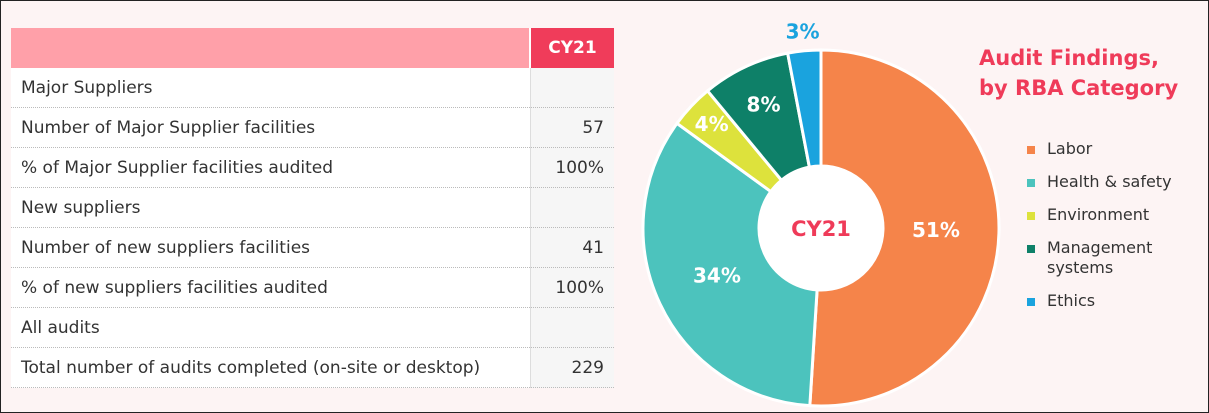  I want to click on table-row: All audits, so click(312, 327).